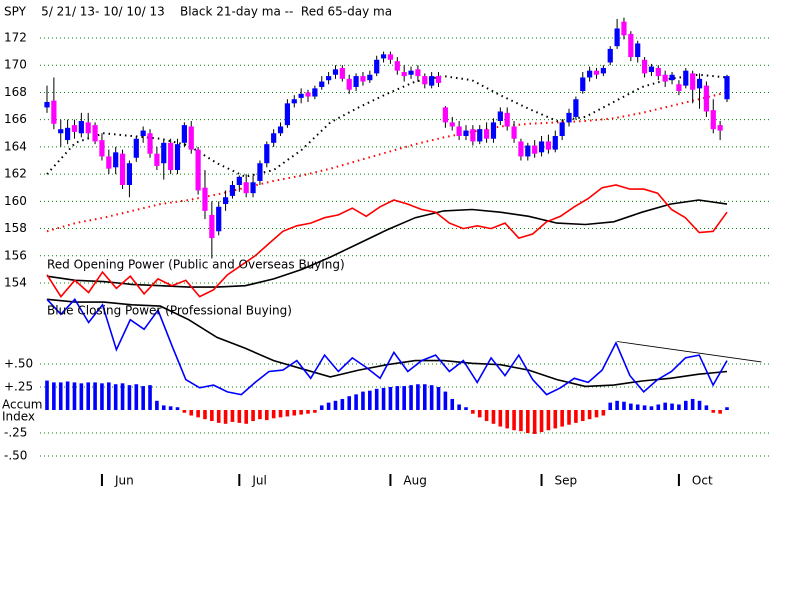  Describe the element at coordinates (15, 433) in the screenshot. I see `y2-tick-label: -.25` at that location.